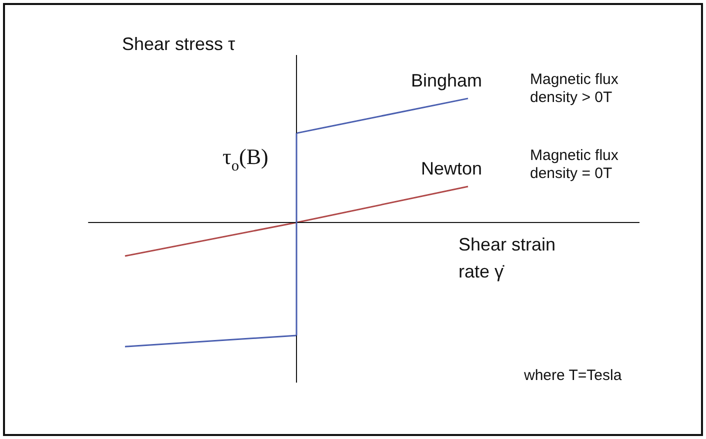 This screenshot has height=439, width=706. I want to click on annotation: Magnetic flux density = 0T, so click(574, 164).